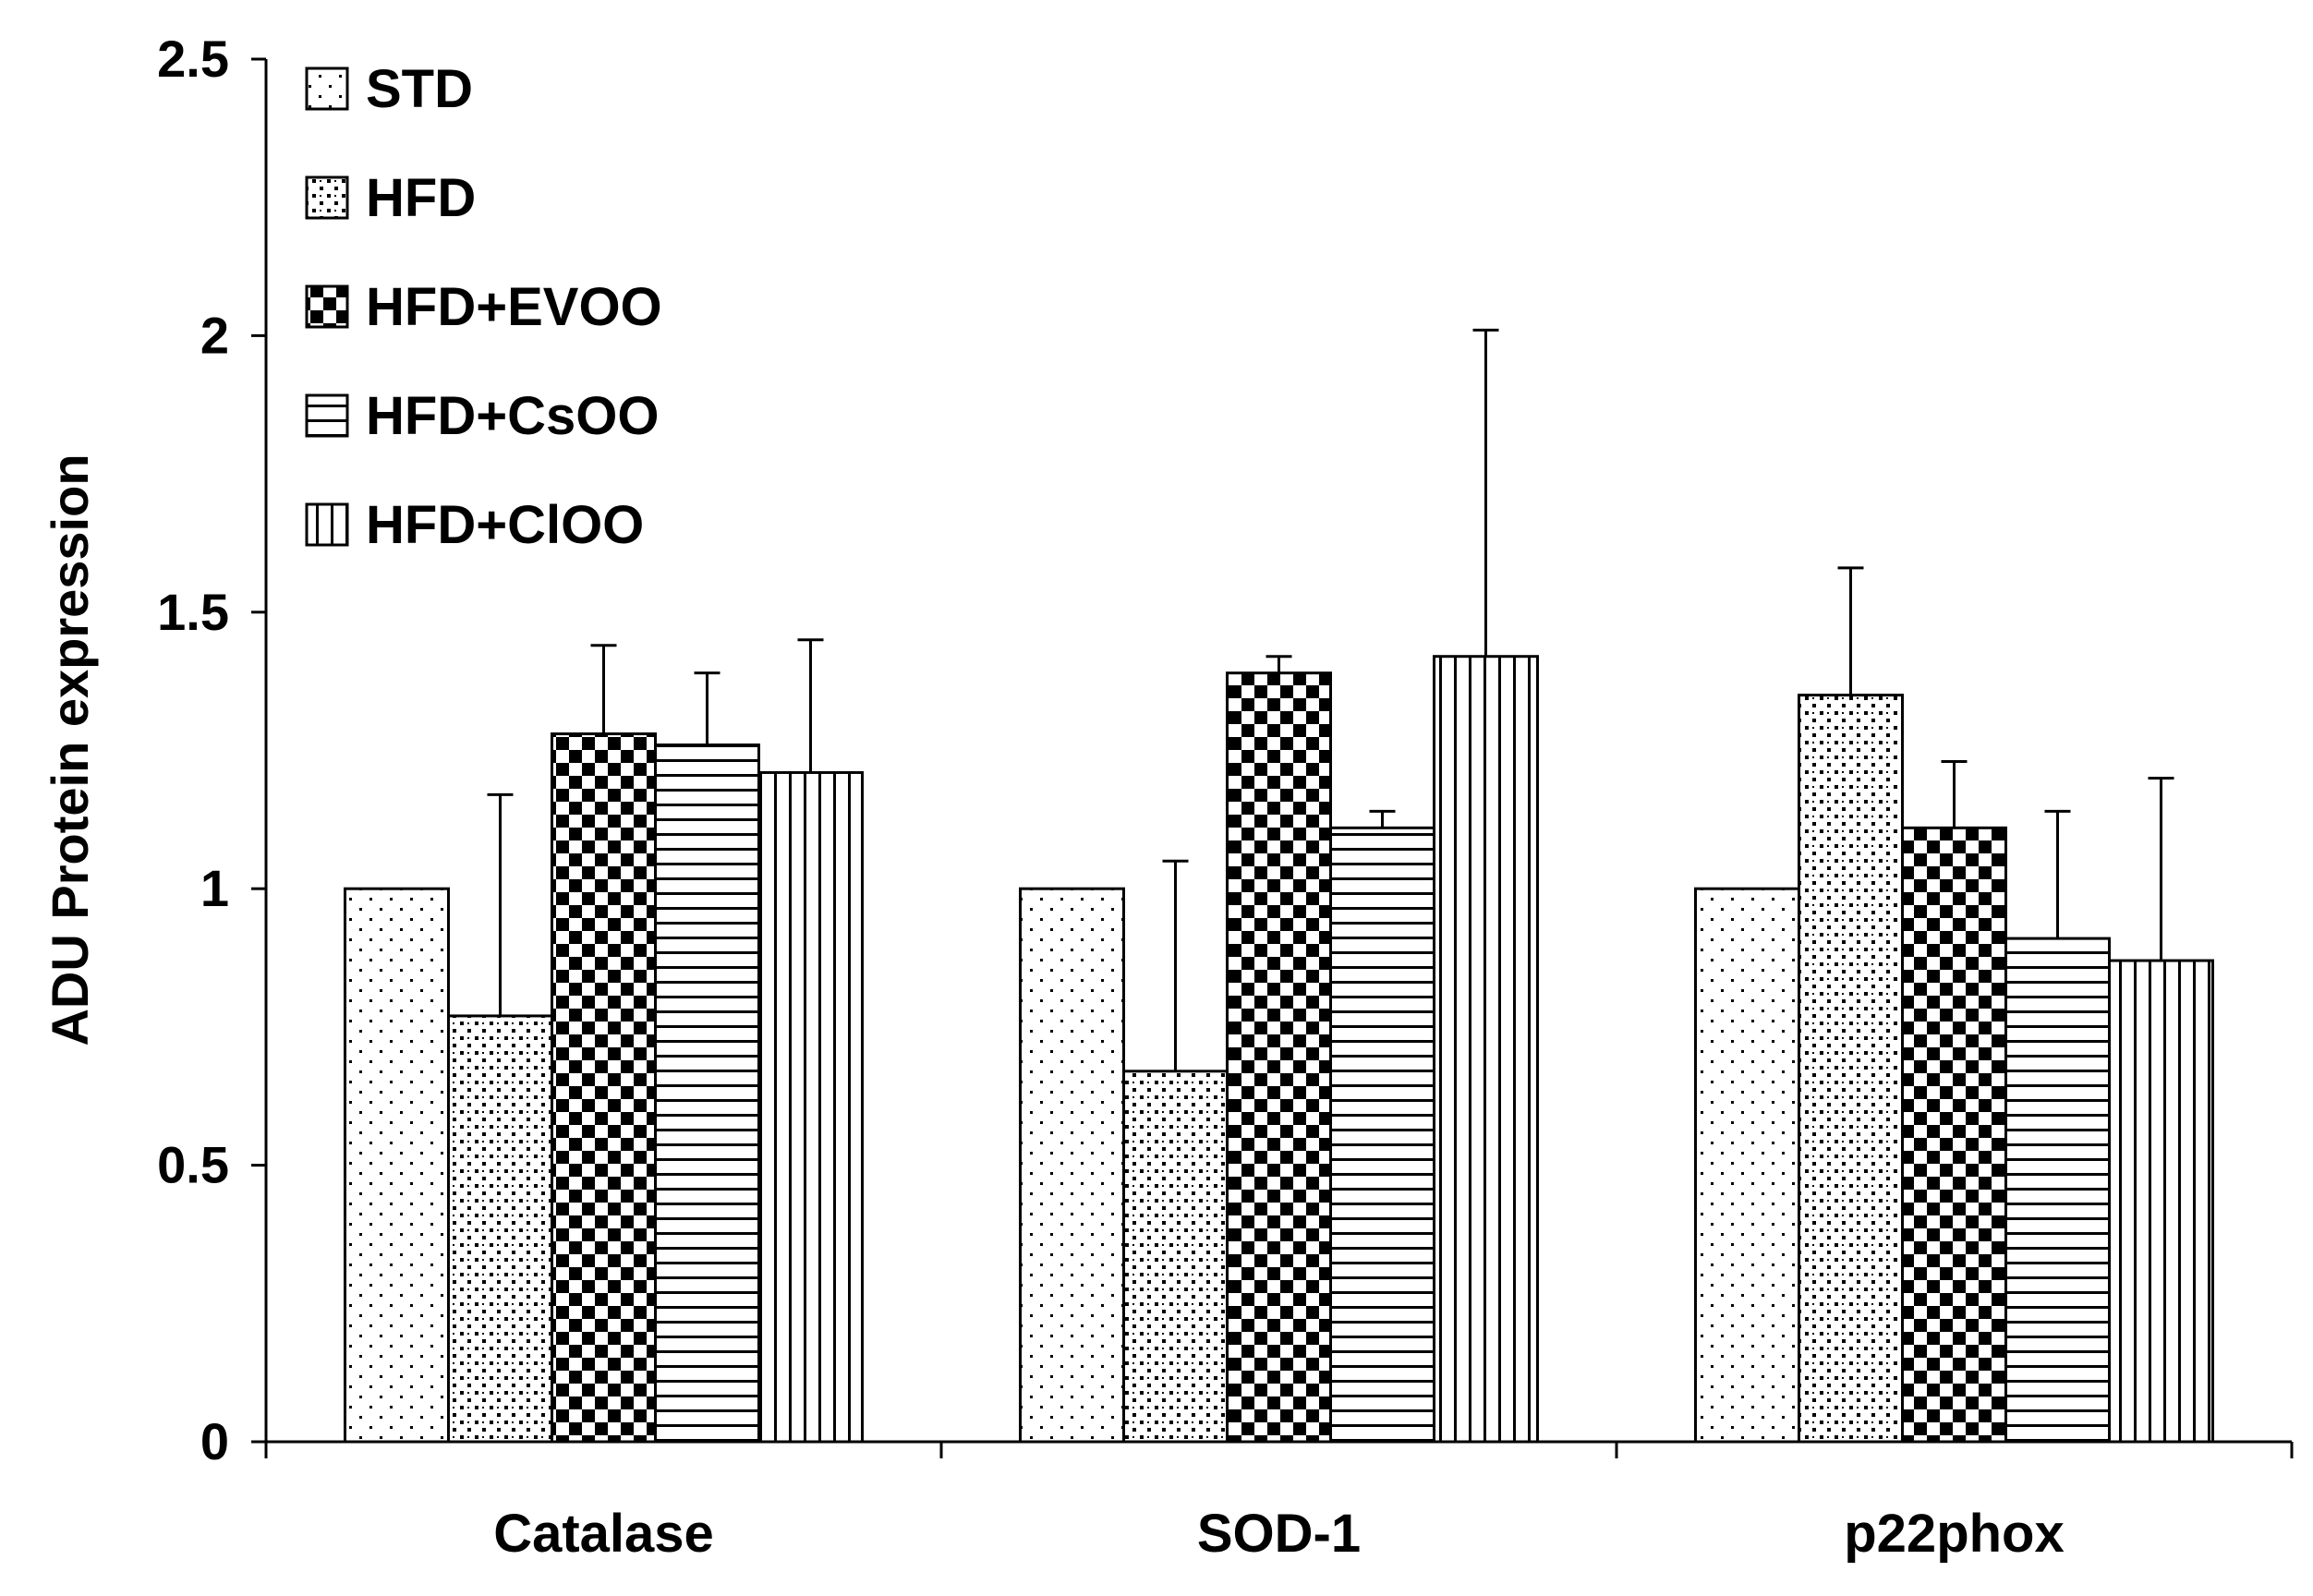  I want to click on bar-hfd-cloo-p22phox, so click(2161, 1201).